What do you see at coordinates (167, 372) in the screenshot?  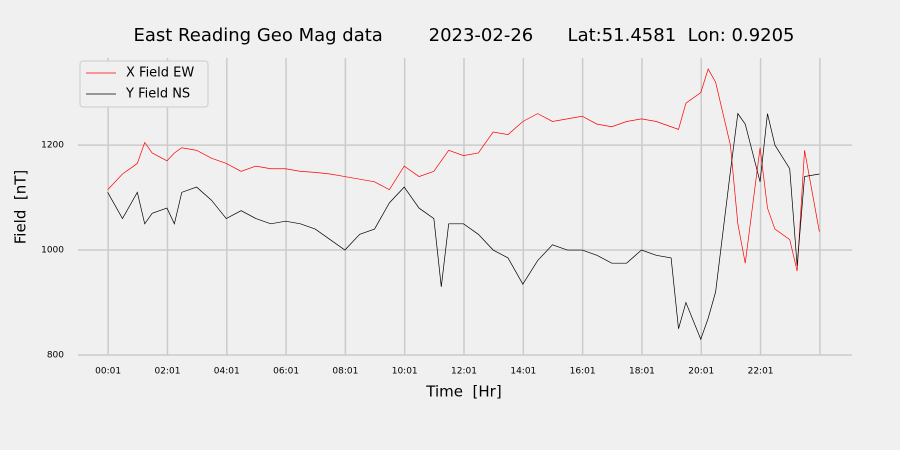 I see `x-tick-label: 02:01` at bounding box center [167, 372].